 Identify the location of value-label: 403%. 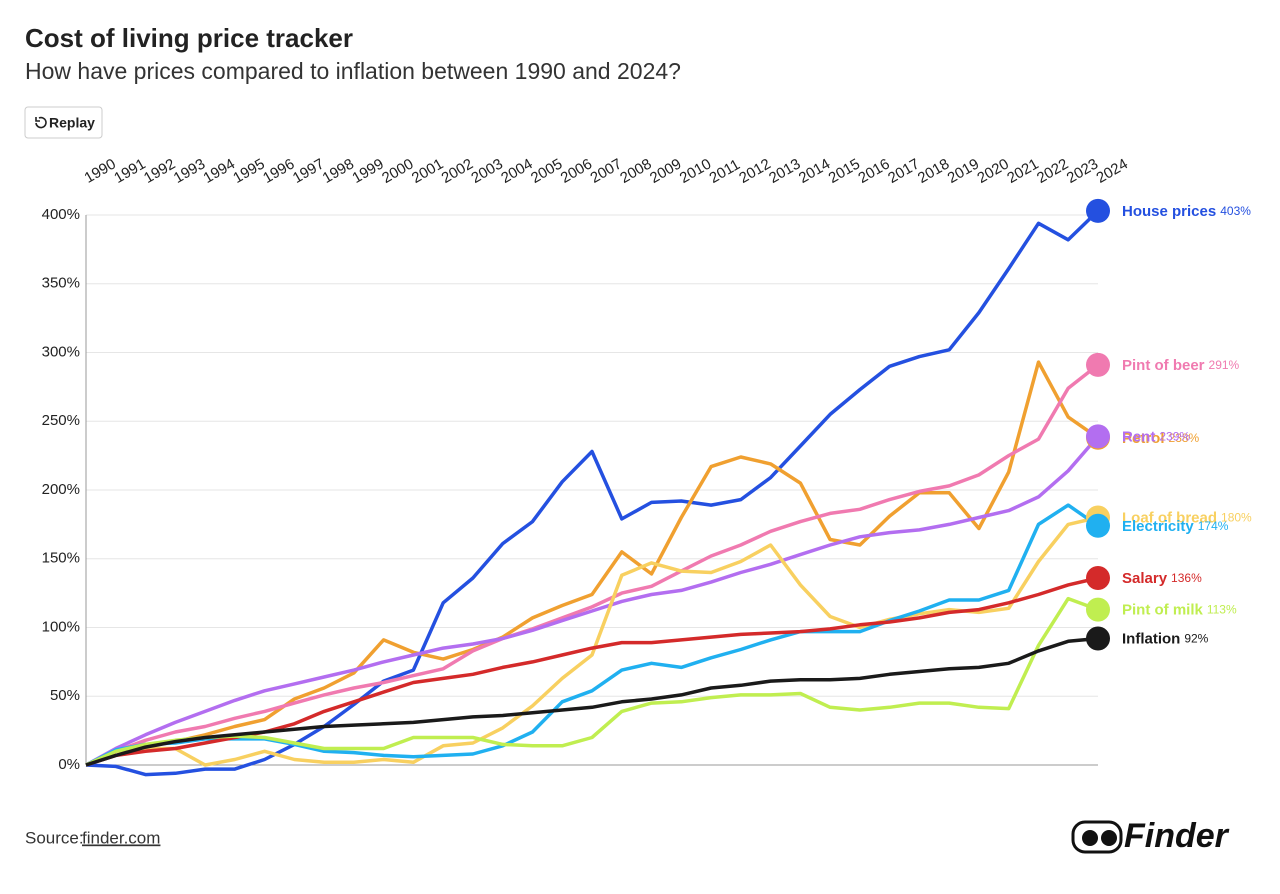
(1235, 211).